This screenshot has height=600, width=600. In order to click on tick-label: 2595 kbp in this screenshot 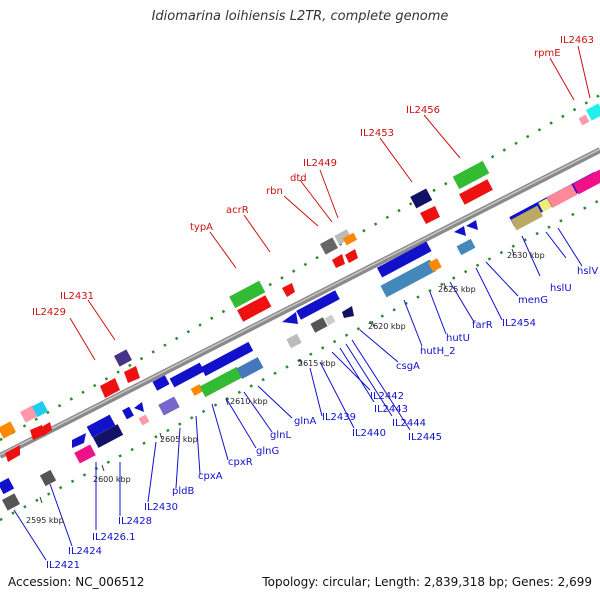, I will do `click(45, 520)`.